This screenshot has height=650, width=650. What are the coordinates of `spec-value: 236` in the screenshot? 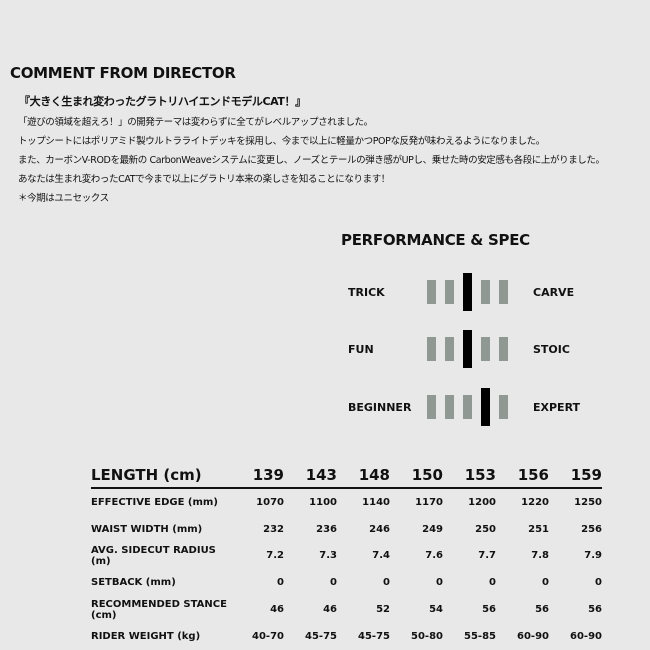 It's located at (326, 529).